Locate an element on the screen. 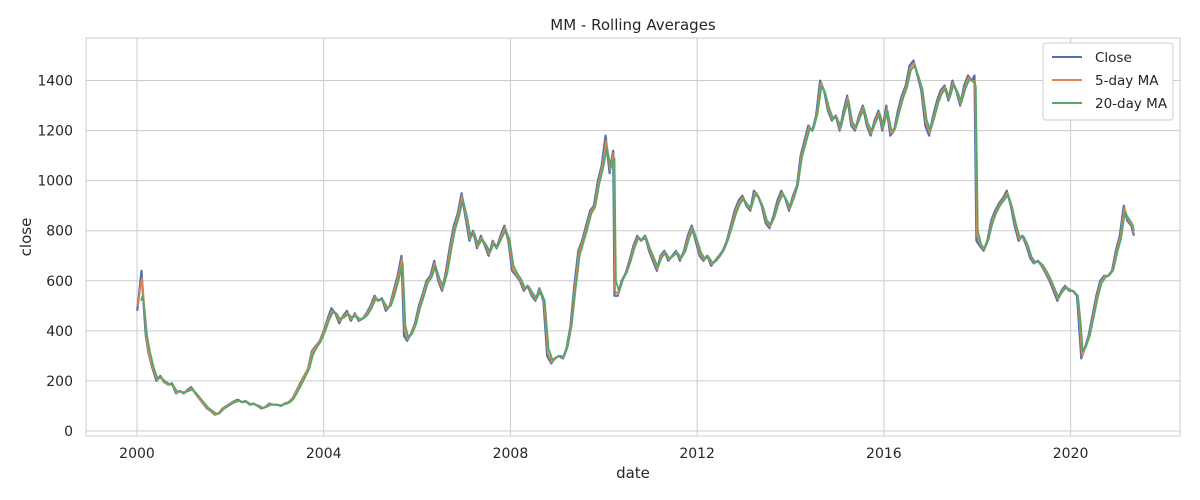 This screenshot has width=1200, height=500. x-tick-label: 2020 is located at coordinates (1071, 454).